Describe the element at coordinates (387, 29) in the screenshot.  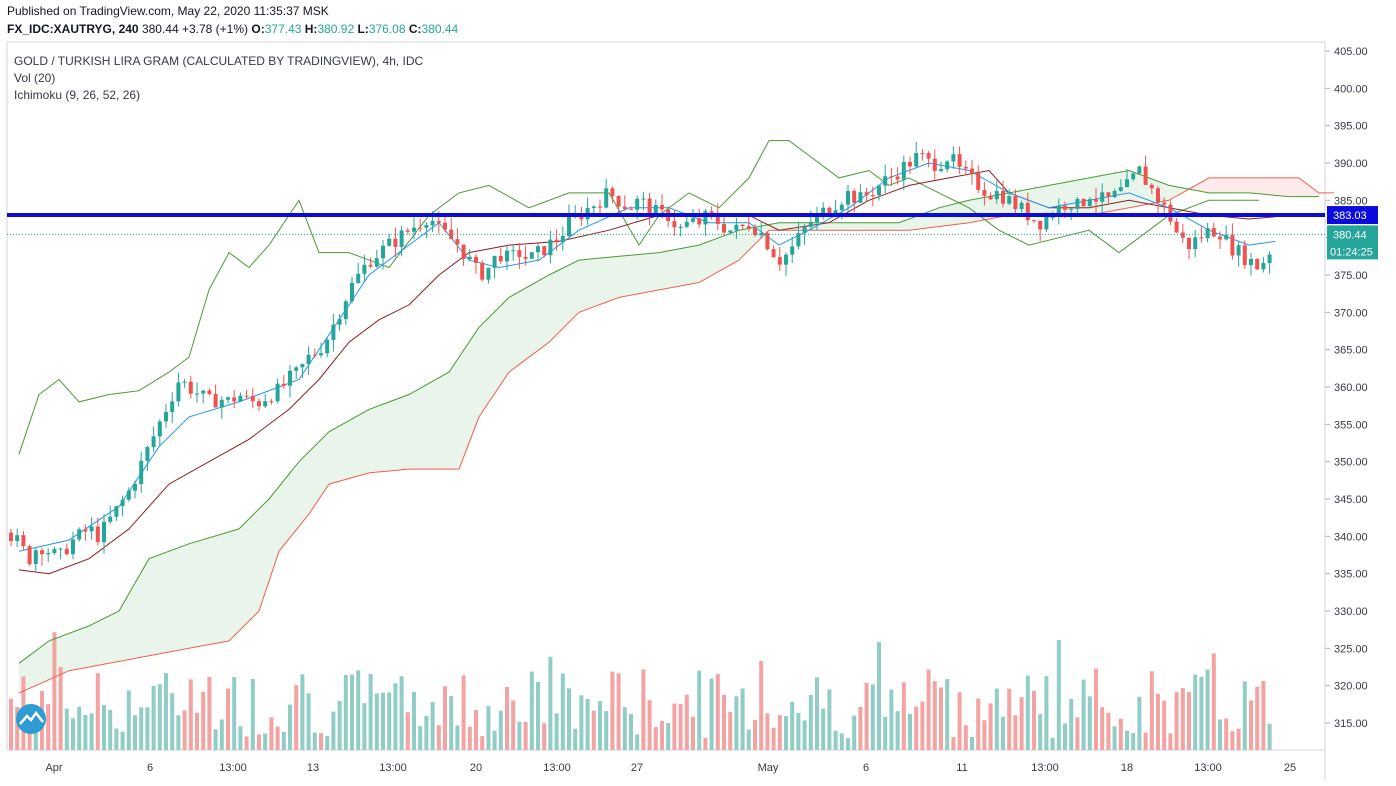
I see `low-value: 376.08` at that location.